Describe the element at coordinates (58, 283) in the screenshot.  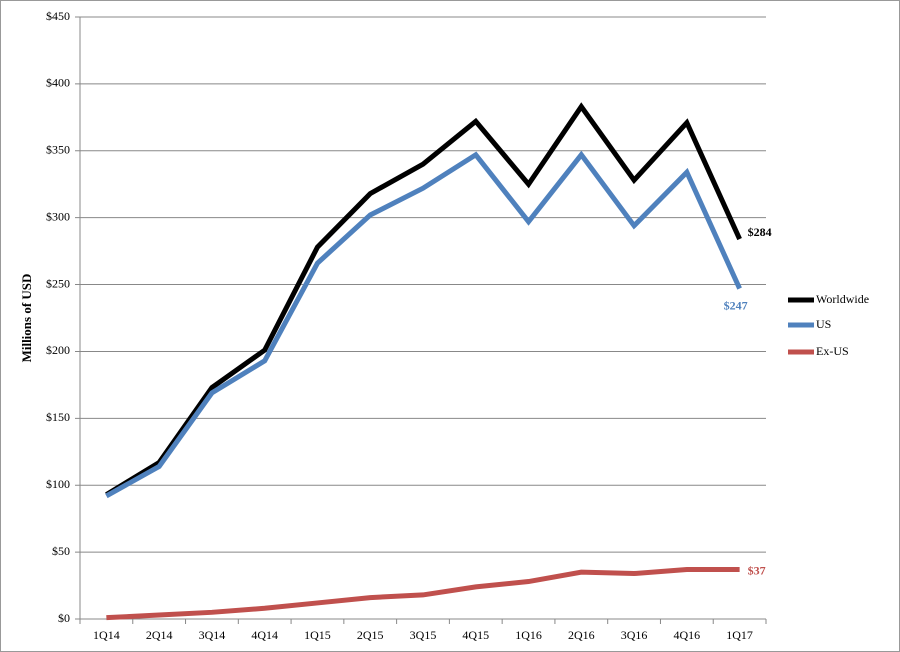
I see `y-tick-label: $250` at that location.